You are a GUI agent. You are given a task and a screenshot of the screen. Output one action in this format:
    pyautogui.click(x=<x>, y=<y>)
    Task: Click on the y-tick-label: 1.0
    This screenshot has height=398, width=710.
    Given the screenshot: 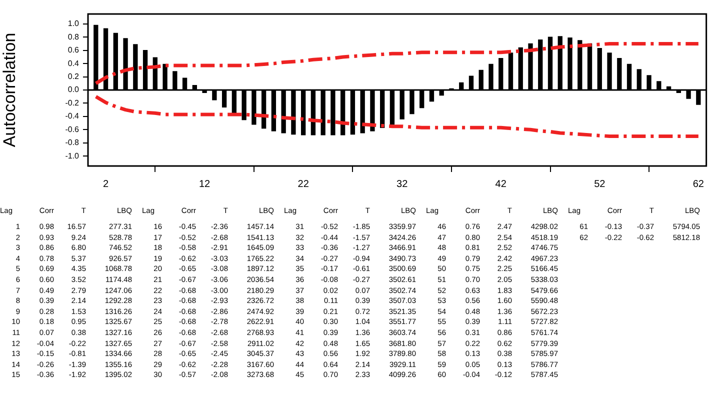 What is the action you would take?
    pyautogui.click(x=74, y=23)
    